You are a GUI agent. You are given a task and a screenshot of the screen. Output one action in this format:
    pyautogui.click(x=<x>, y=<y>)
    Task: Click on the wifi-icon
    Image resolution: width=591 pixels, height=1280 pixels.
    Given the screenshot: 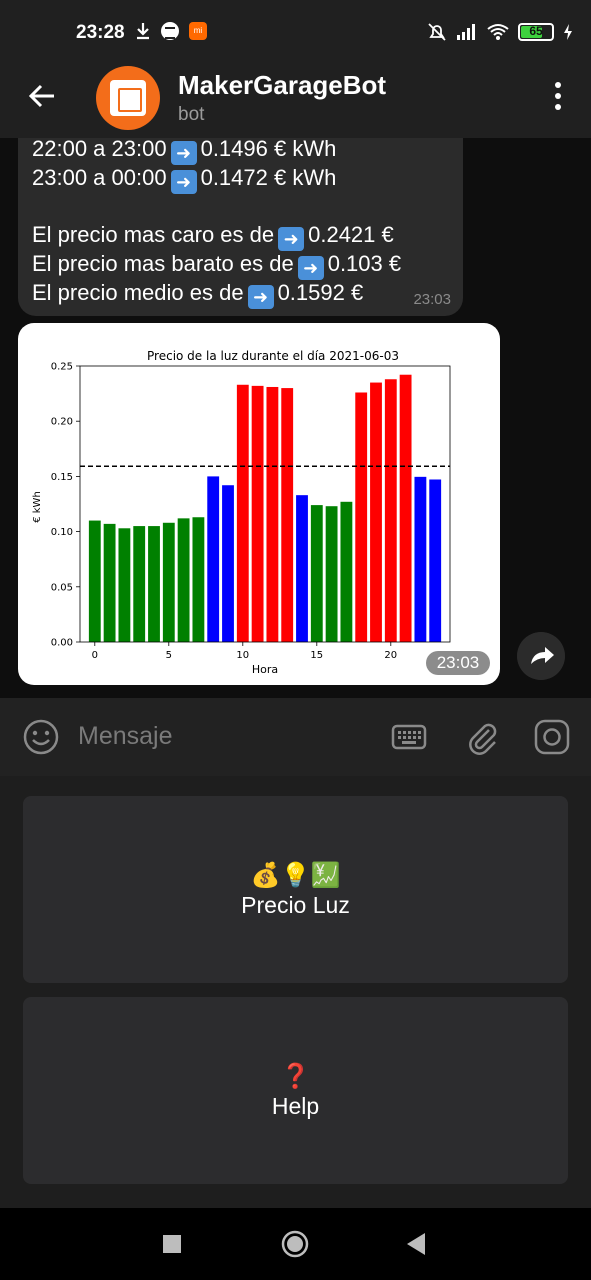 What is the action you would take?
    pyautogui.click(x=498, y=32)
    